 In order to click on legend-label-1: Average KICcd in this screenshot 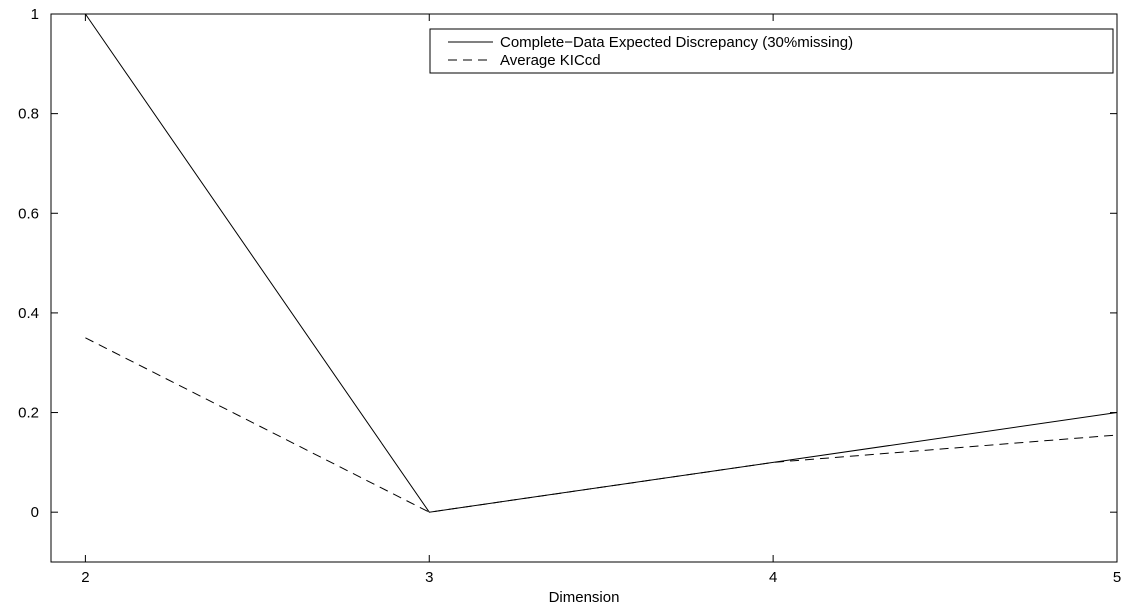, I will do `click(550, 60)`.